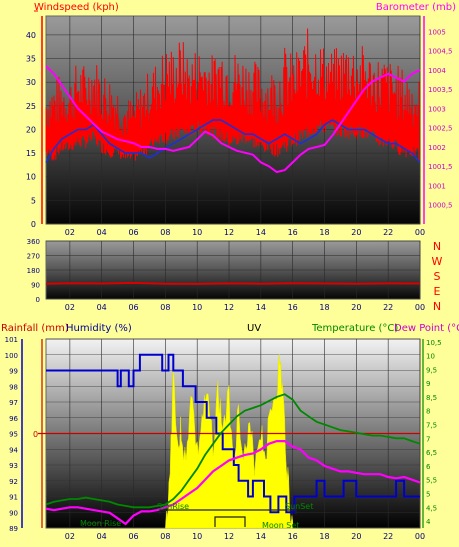 This screenshot has width=459, height=547. What do you see at coordinates (437, 109) in the screenshot?
I see `barometer-y-tick: 1003` at bounding box center [437, 109].